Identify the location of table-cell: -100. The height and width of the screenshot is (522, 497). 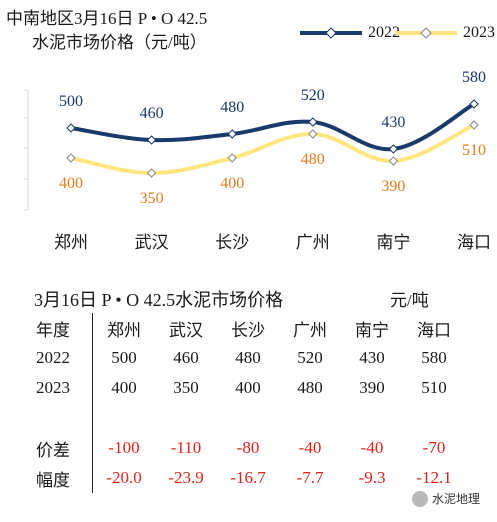
(124, 447).